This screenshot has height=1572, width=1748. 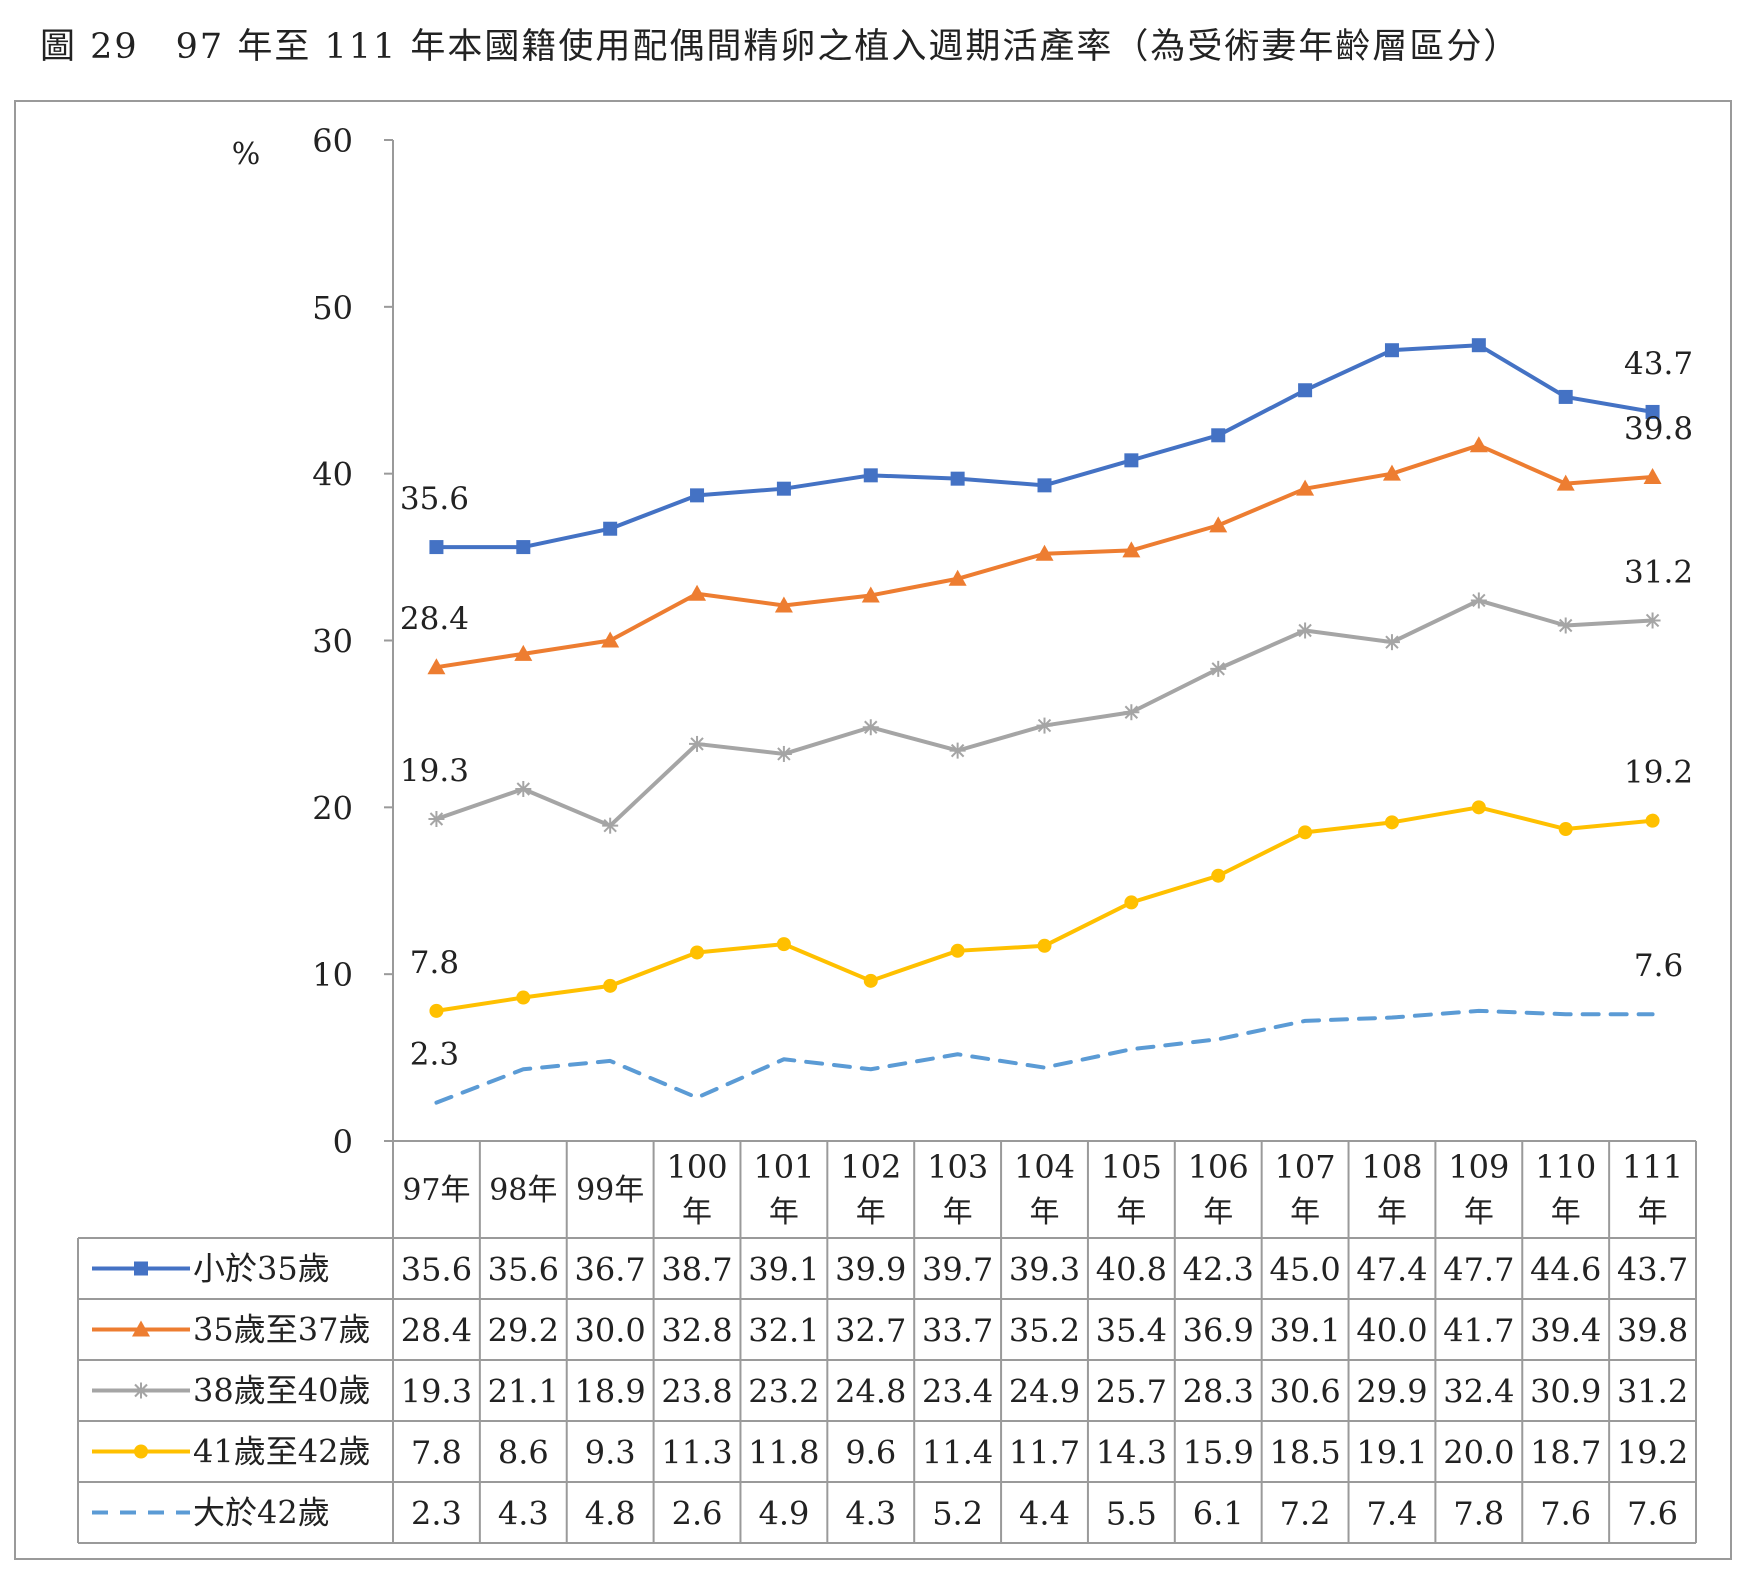 What do you see at coordinates (957, 1392) in the screenshot?
I see `table-cell: 23.4` at bounding box center [957, 1392].